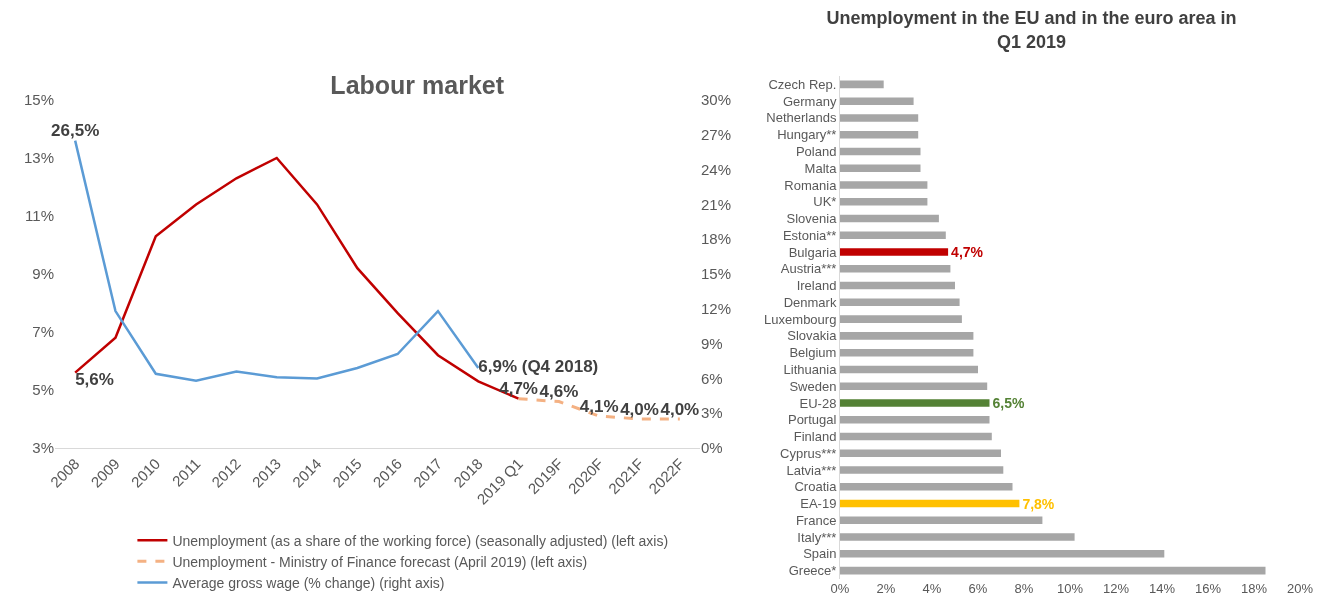 The image size is (1318, 611). What do you see at coordinates (818, 504) in the screenshot?
I see `y-tick-label: EA-19` at bounding box center [818, 504].